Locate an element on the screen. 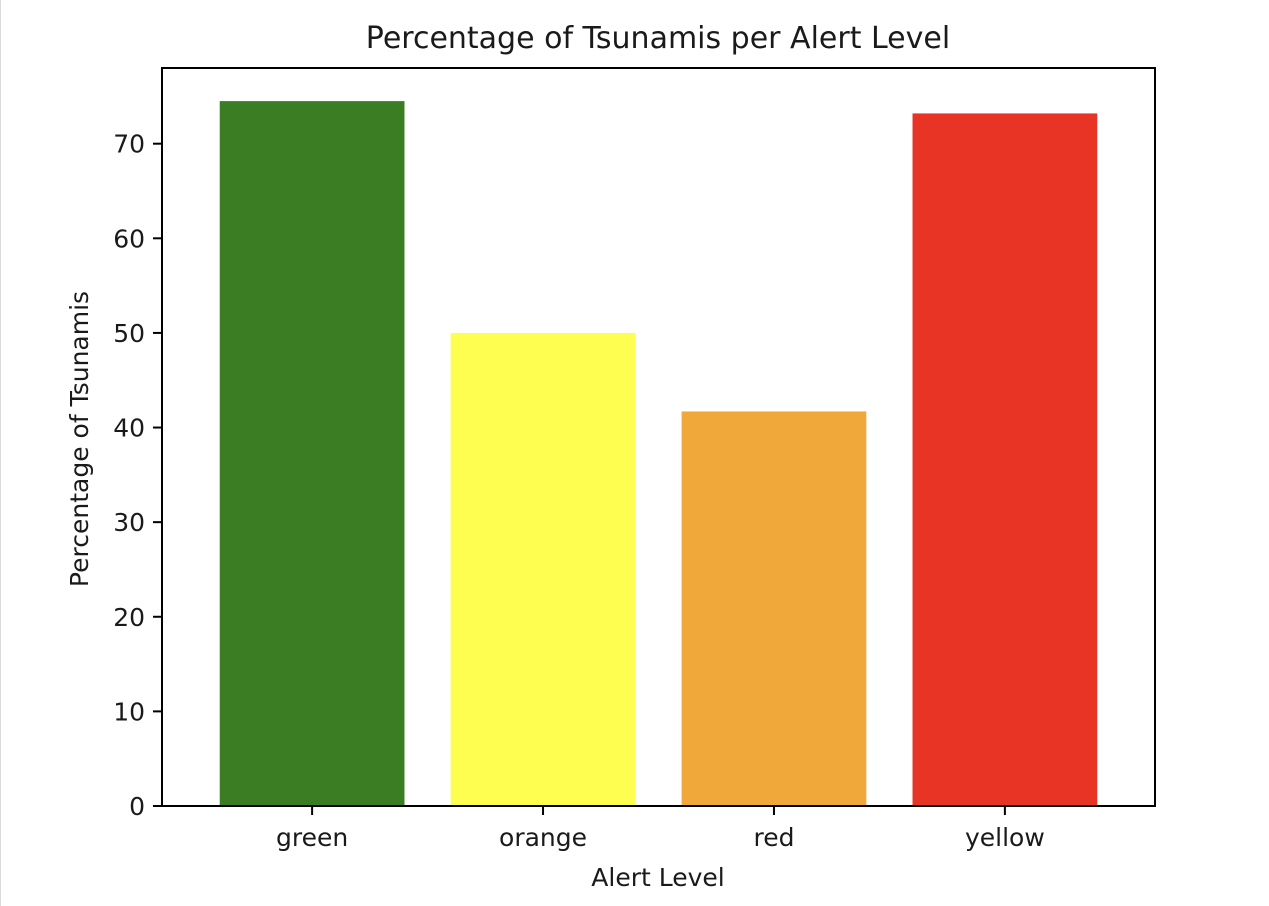 Image resolution: width=1269 pixels, height=906 pixels. y-tick-label: 40 is located at coordinates (129, 428).